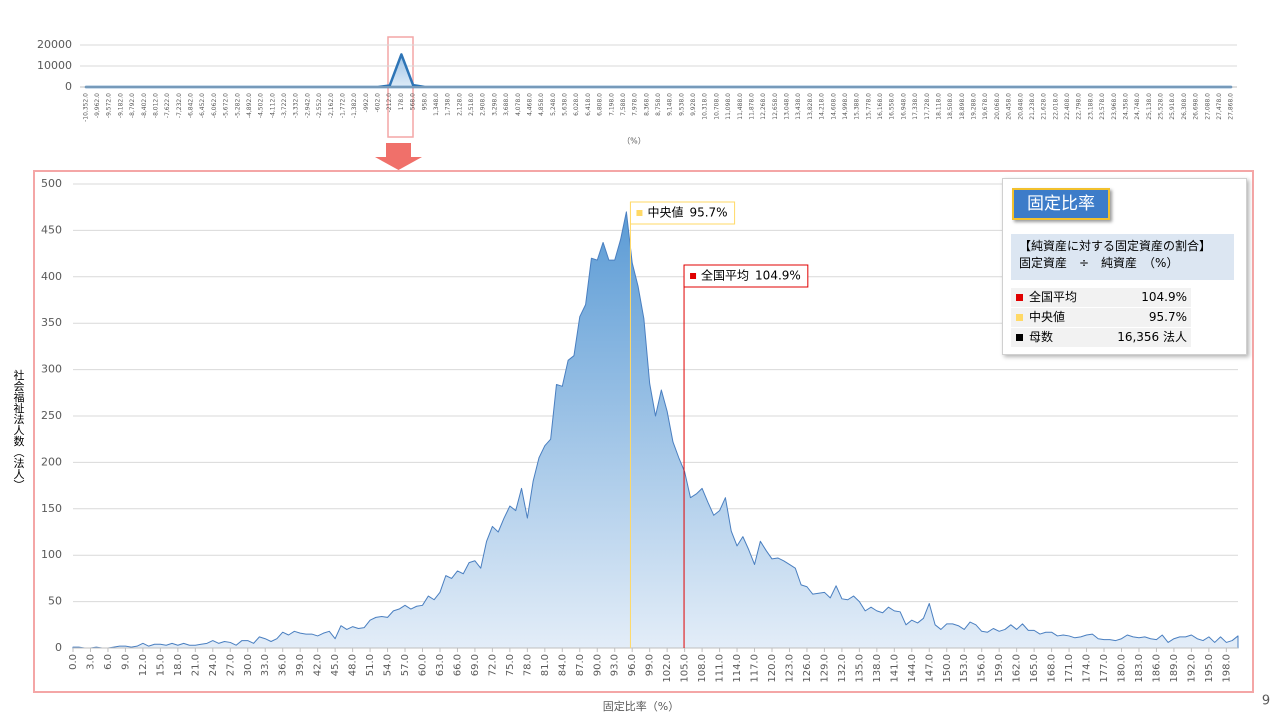 Image resolution: width=1280 pixels, height=720 pixels. What do you see at coordinates (1087, 668) in the screenshot?
I see `x-tick-label: 174.0` at bounding box center [1087, 668].